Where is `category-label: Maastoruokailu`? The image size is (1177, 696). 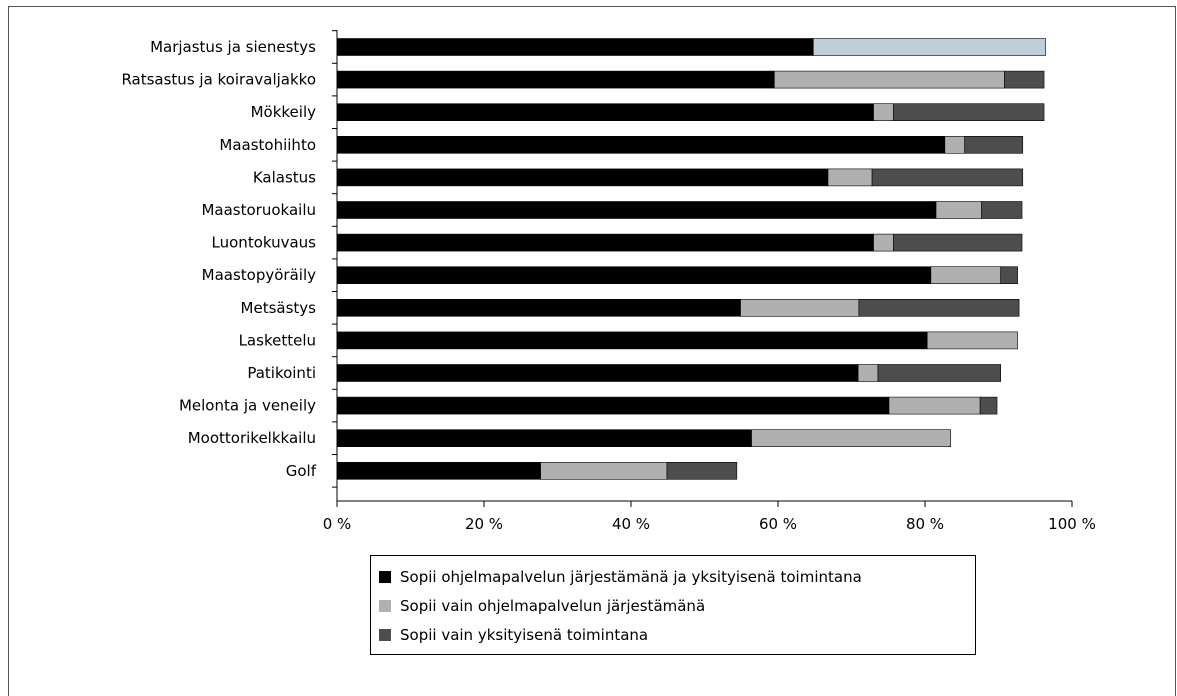
category-label: Maastoruokailu is located at coordinates (258, 210).